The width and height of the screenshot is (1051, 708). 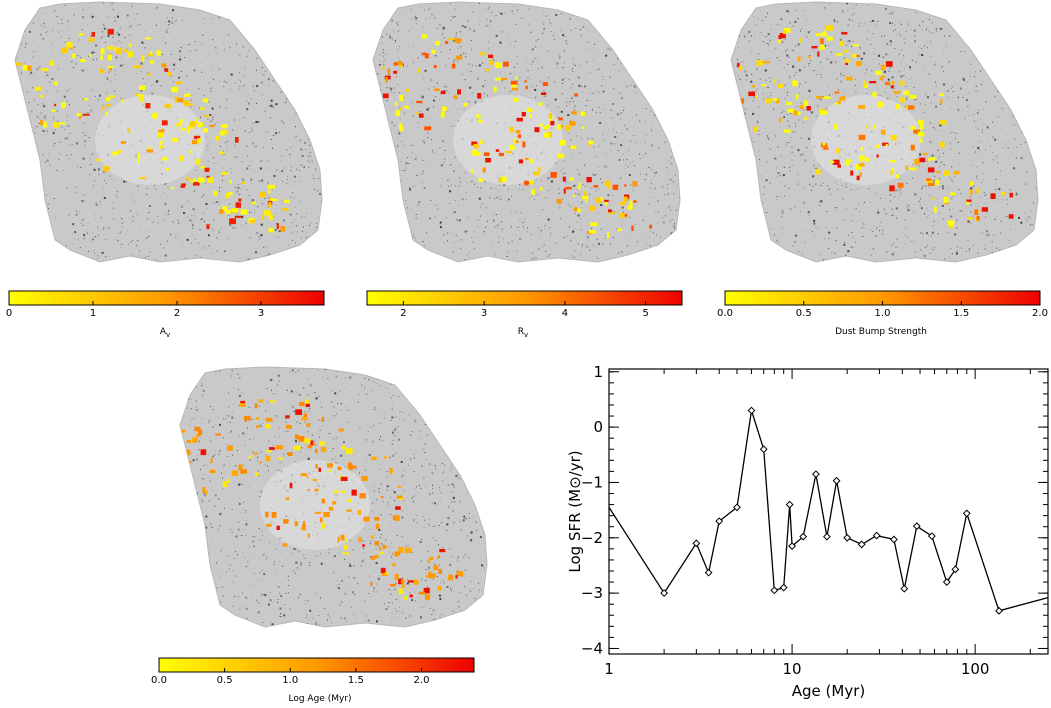 I want to click on sfr-series-line, so click(x=828, y=511).